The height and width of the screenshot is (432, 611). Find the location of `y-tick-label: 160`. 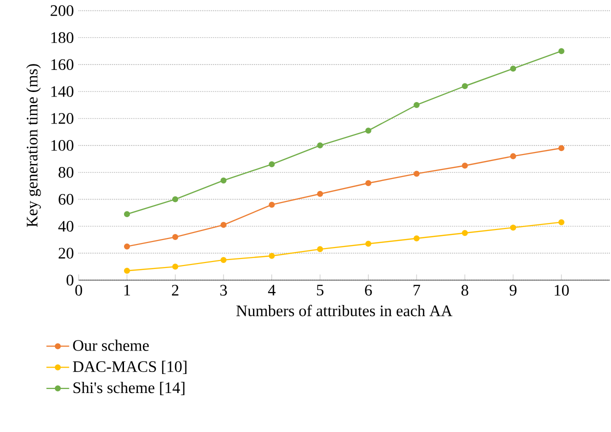

y-tick-label: 160 is located at coordinates (62, 64).